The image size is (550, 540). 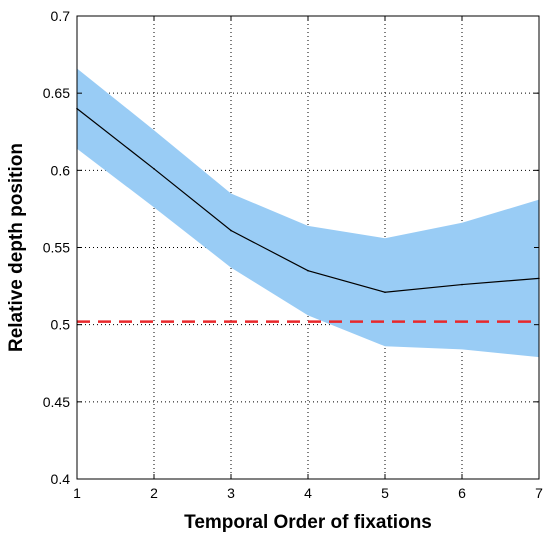 I want to click on x-tick-label: 2, so click(x=154, y=493).